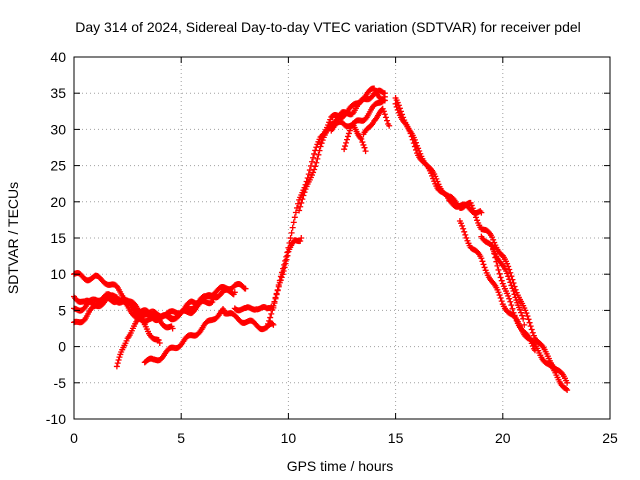  Describe the element at coordinates (58, 166) in the screenshot. I see `y-tick-label: 25` at that location.